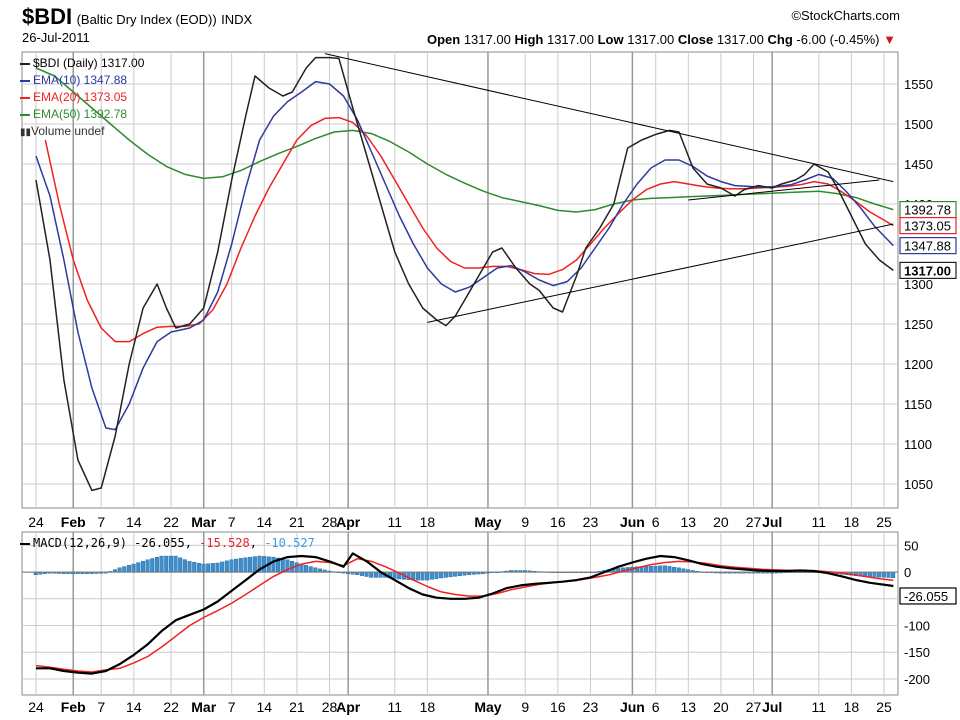 The width and height of the screenshot is (960, 720). What do you see at coordinates (884, 522) in the screenshot?
I see `price-x-tick-label: 25` at bounding box center [884, 522].